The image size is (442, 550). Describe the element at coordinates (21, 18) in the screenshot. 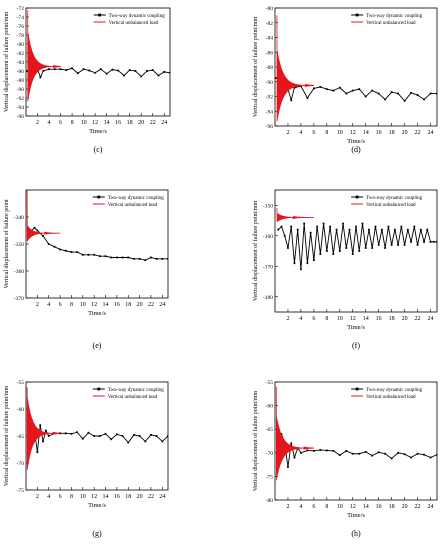

I see `y-tick-label: -74` at that location.